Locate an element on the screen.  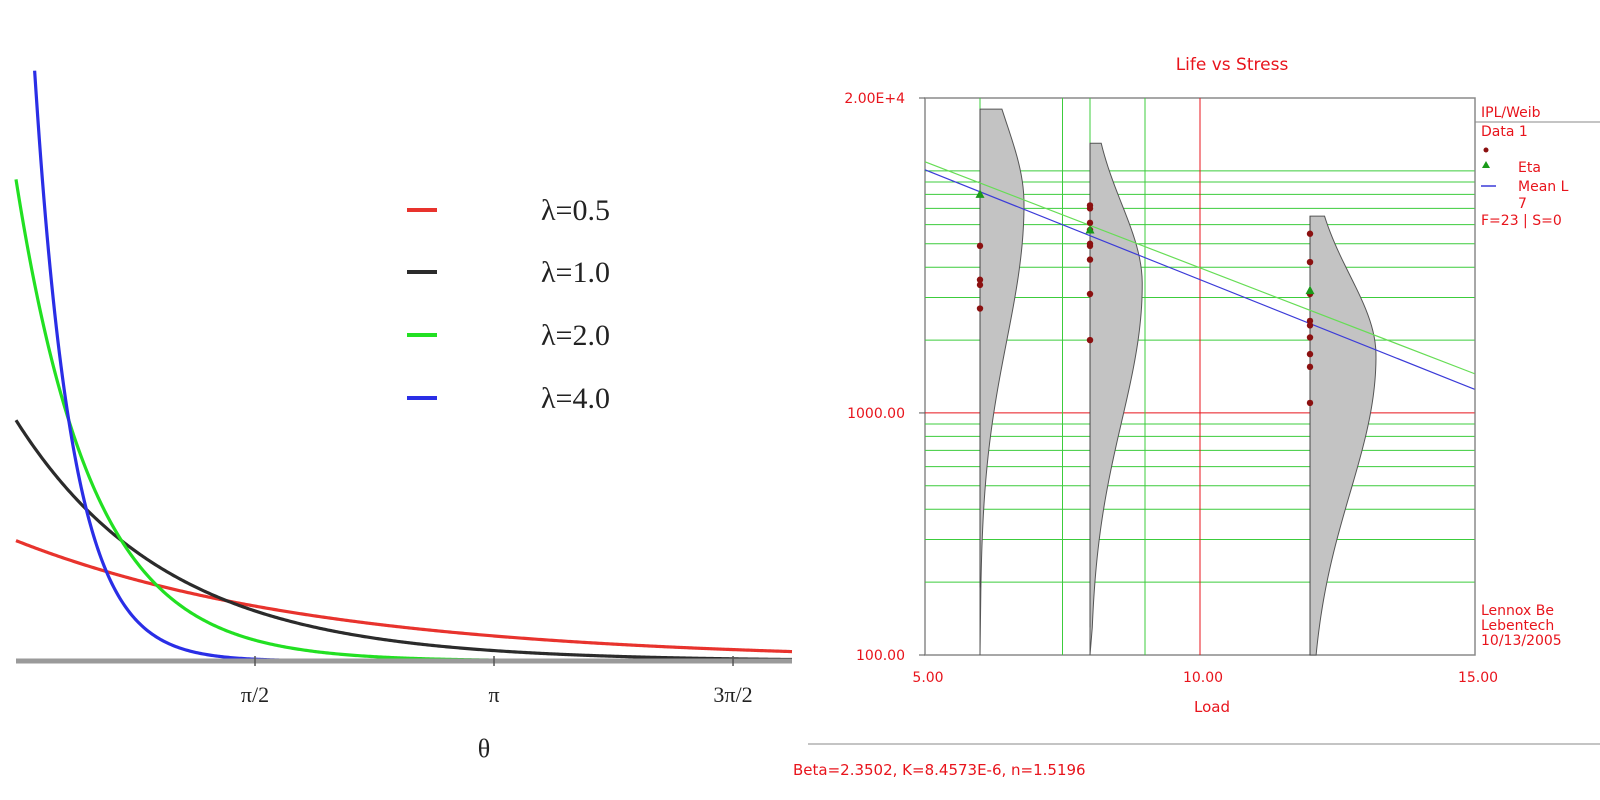
x-tick-label-0: 5.00 is located at coordinates (927, 678).